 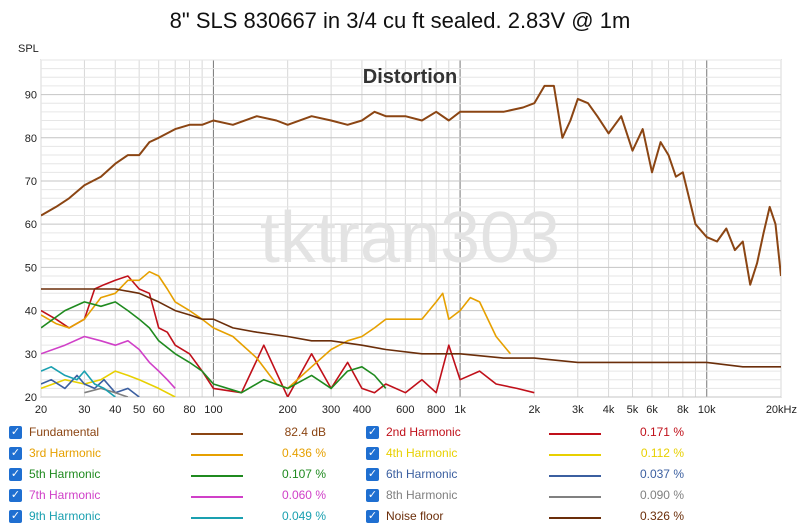 I want to click on legend-item: ✓ 2nd Harmonic 0.171 %, so click(x=536, y=434).